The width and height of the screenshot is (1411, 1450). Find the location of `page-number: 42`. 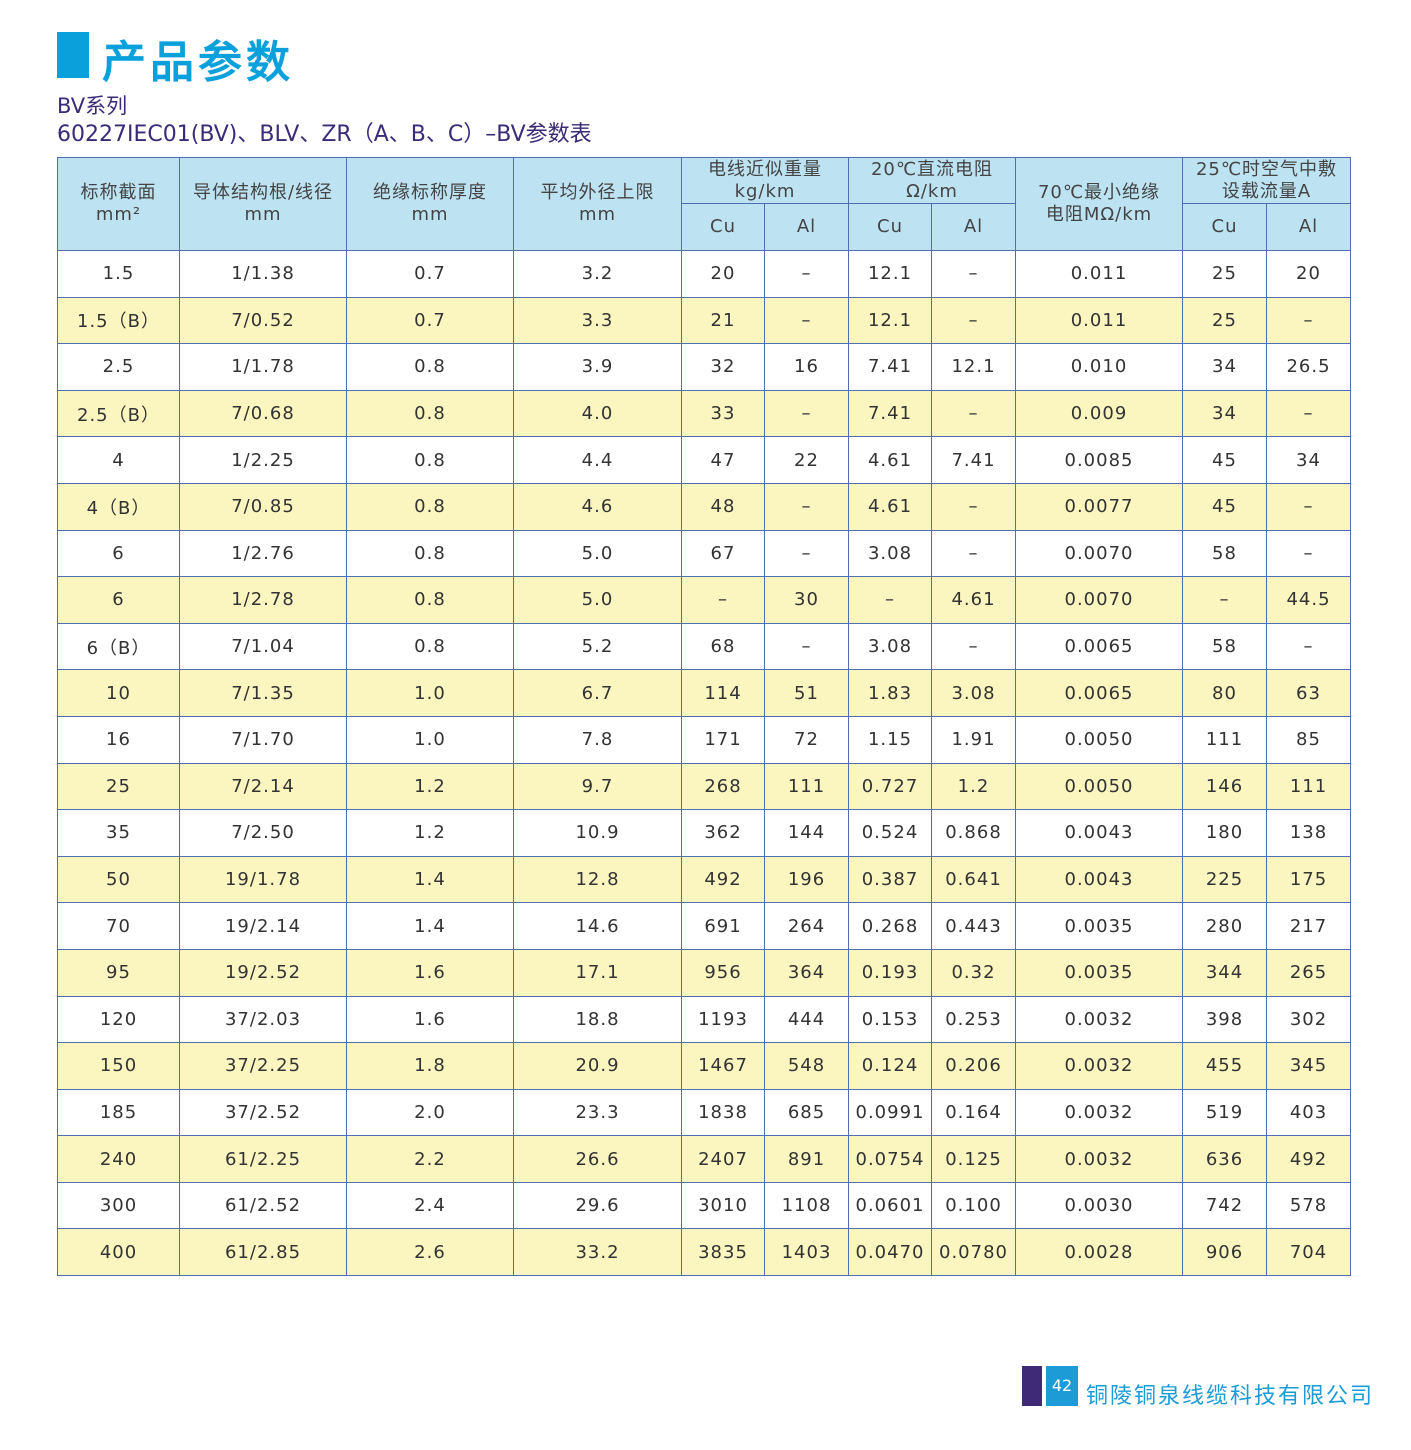

page-number: 42 is located at coordinates (1062, 1386).